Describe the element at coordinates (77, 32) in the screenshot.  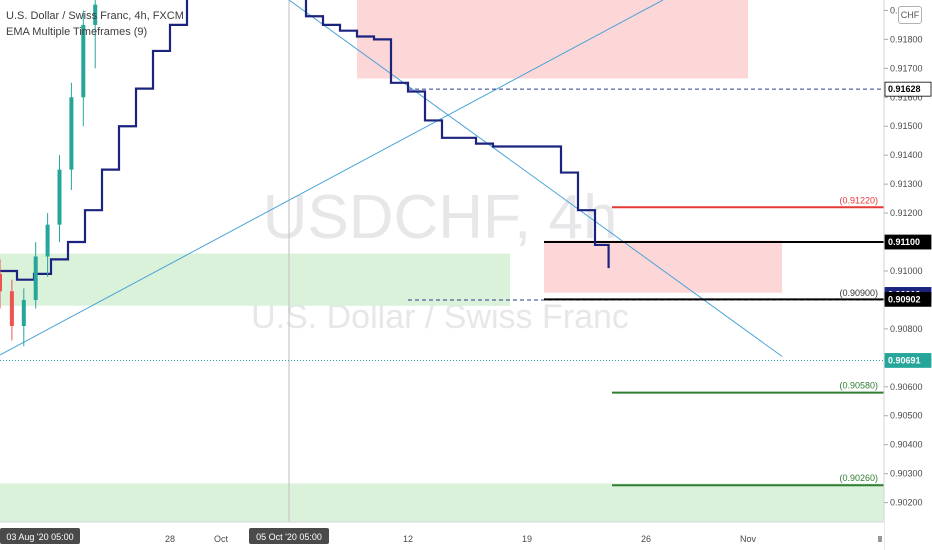
I see `legend-indicator: EMA Multiple Timeframes (9)` at that location.